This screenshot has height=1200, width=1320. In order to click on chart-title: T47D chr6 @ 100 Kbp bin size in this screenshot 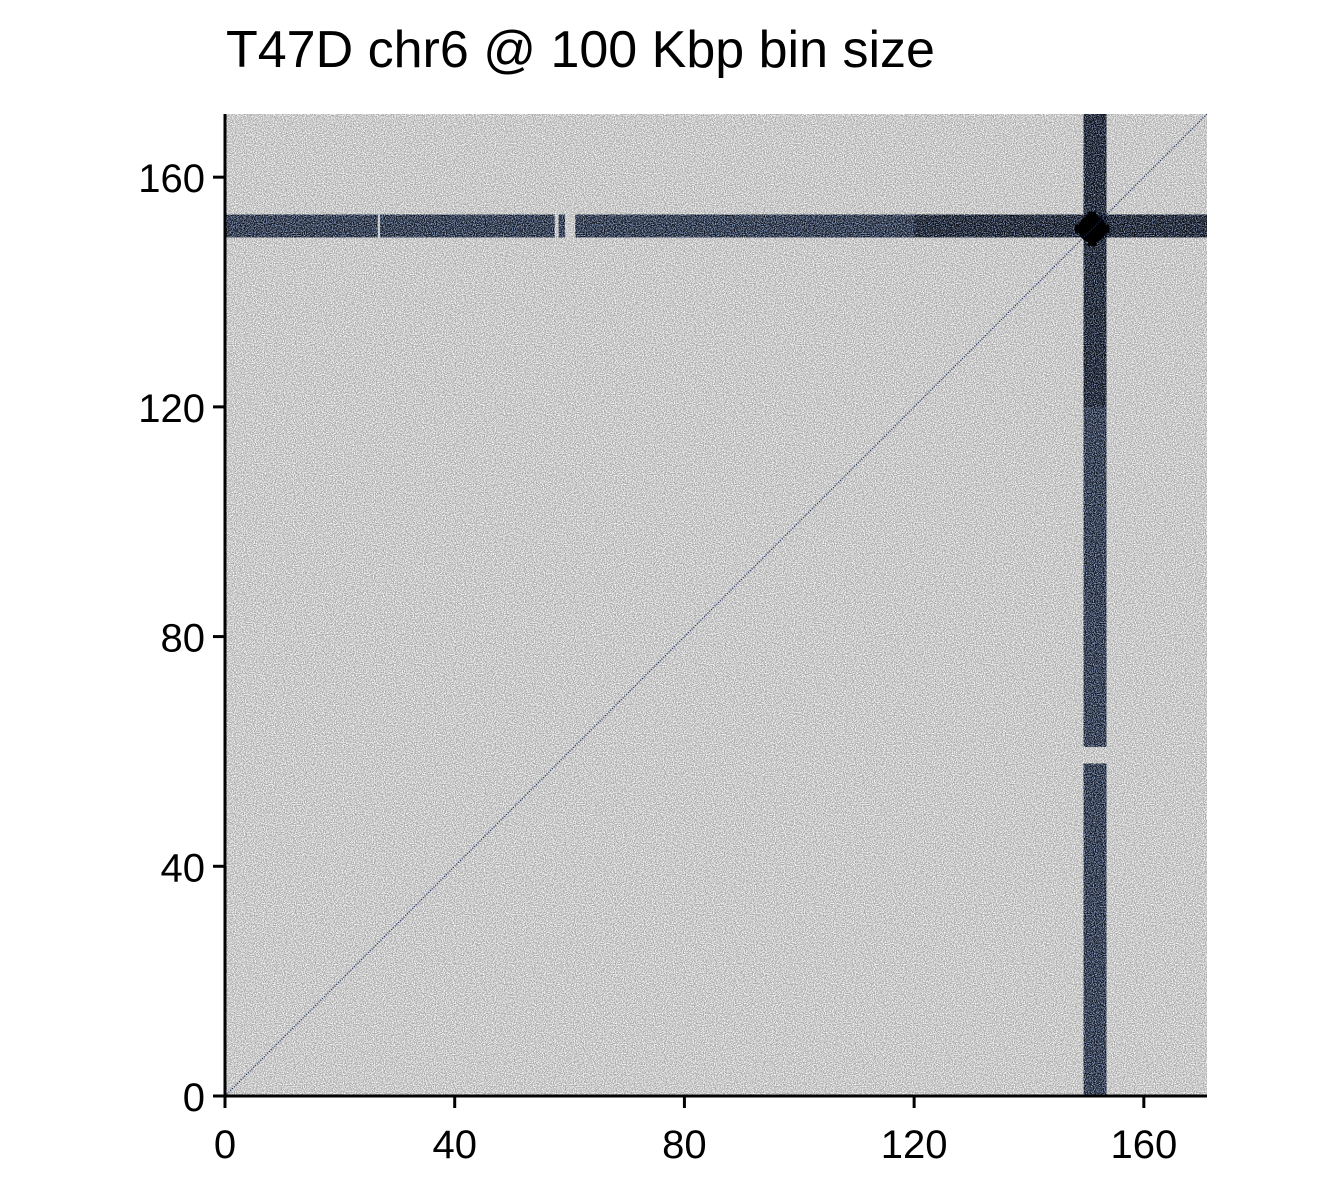, I will do `click(580, 50)`.